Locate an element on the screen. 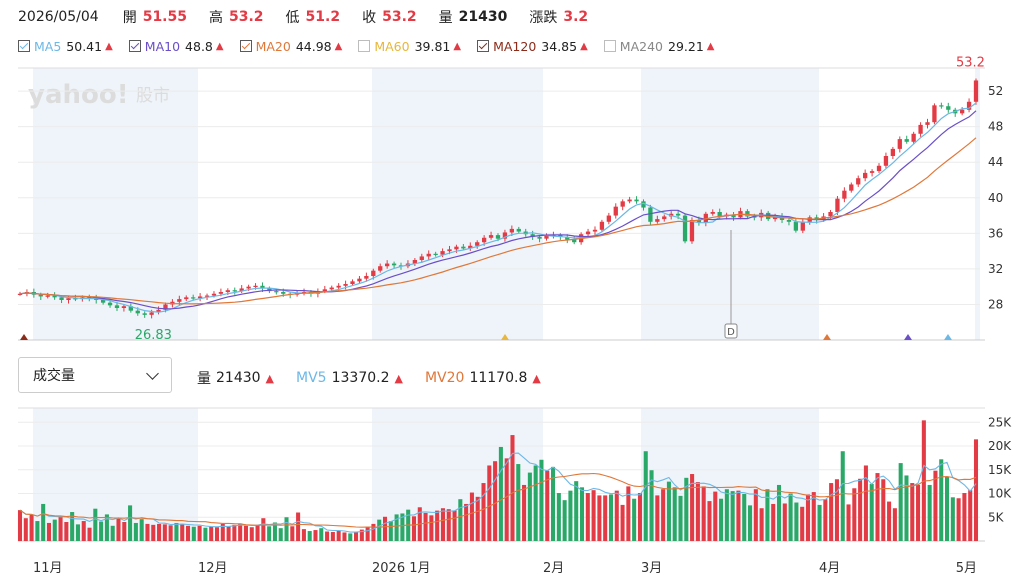  ma-value: 44.98 is located at coordinates (313, 46).